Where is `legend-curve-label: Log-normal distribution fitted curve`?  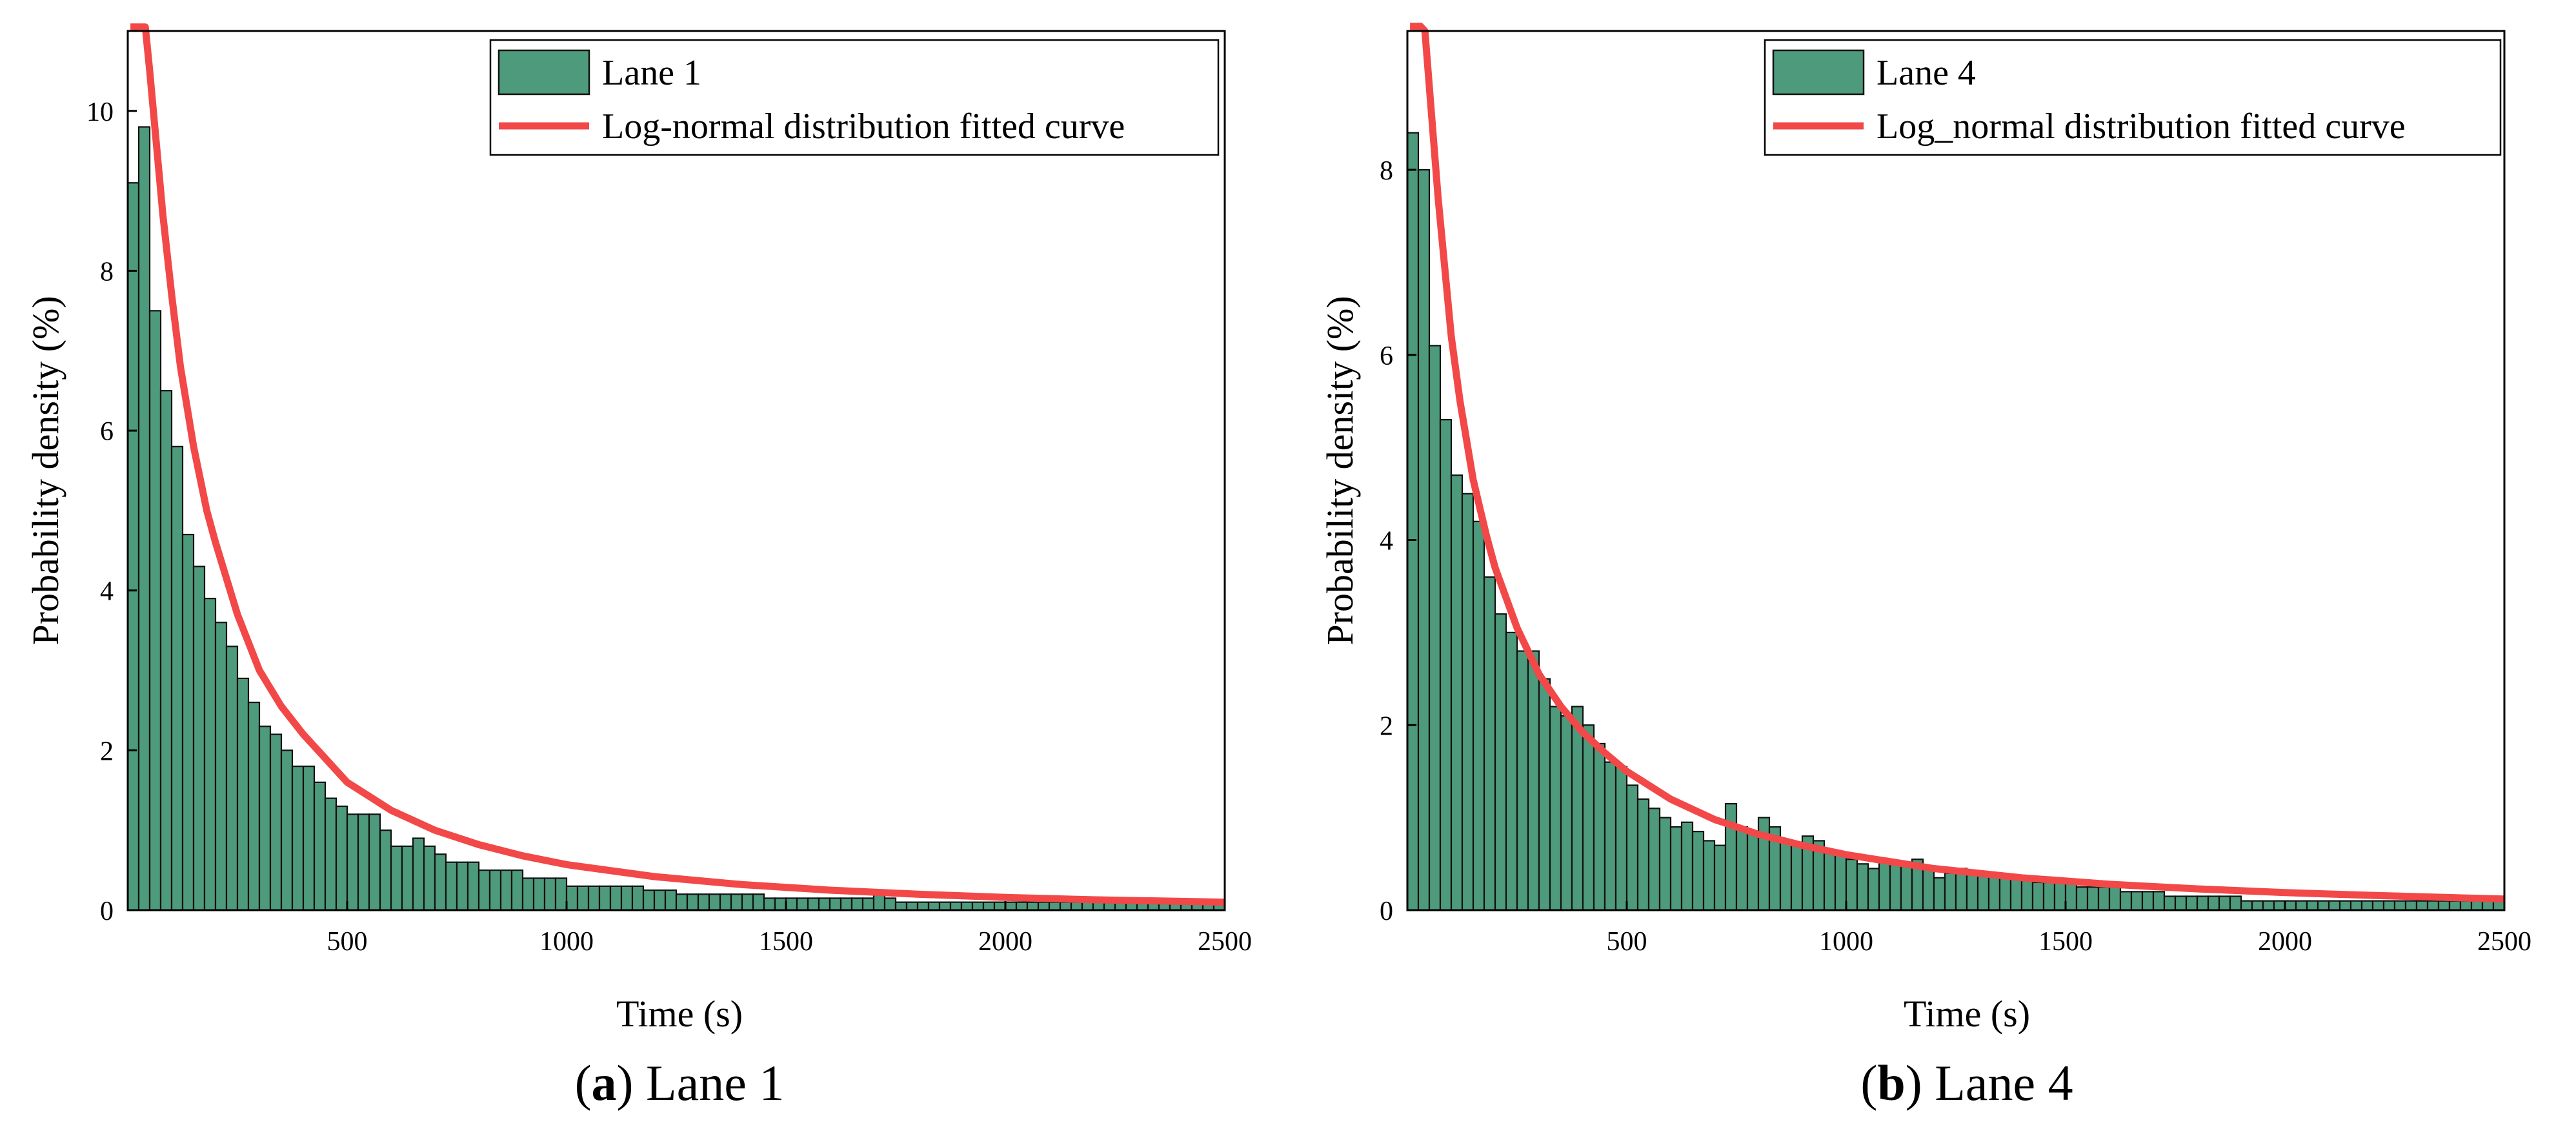 legend-curve-label: Log-normal distribution fitted curve is located at coordinates (864, 127).